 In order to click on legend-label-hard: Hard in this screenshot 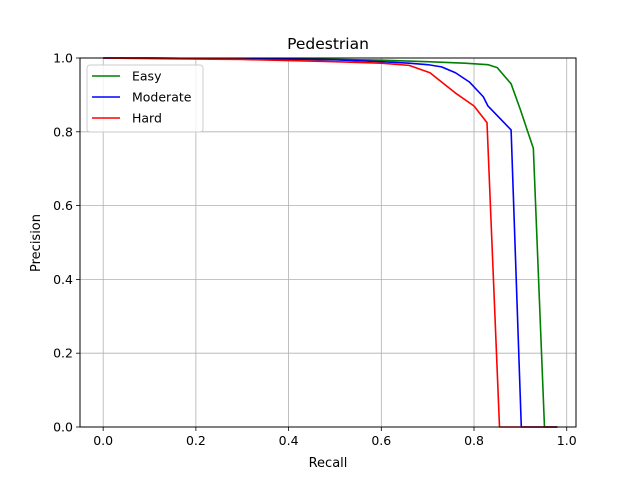, I will do `click(147, 118)`.